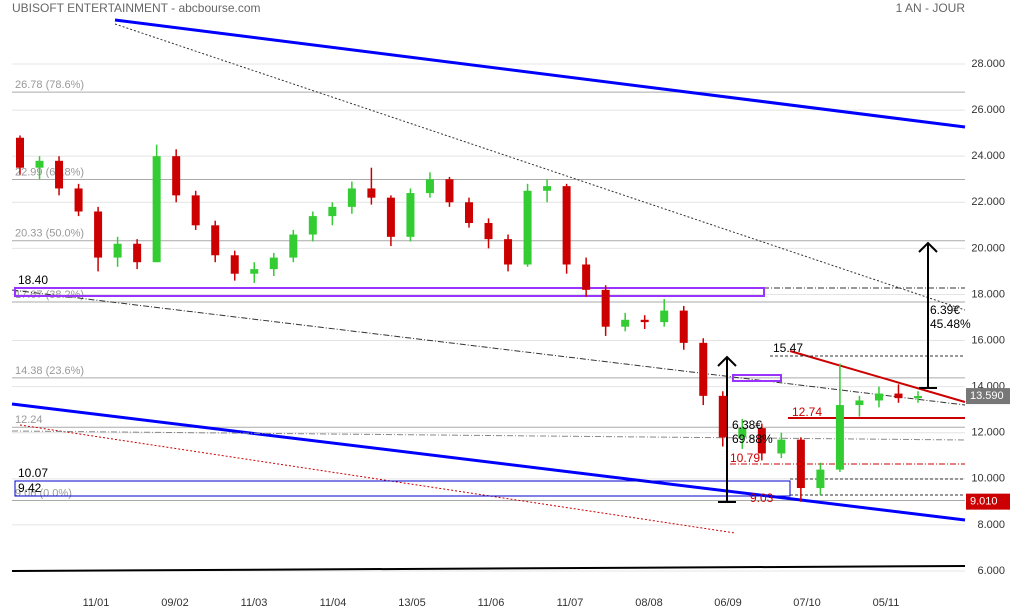 The height and width of the screenshot is (613, 1014). Describe the element at coordinates (49, 234) in the screenshot. I see `fib-label: 20.33 (50.0%)` at that location.